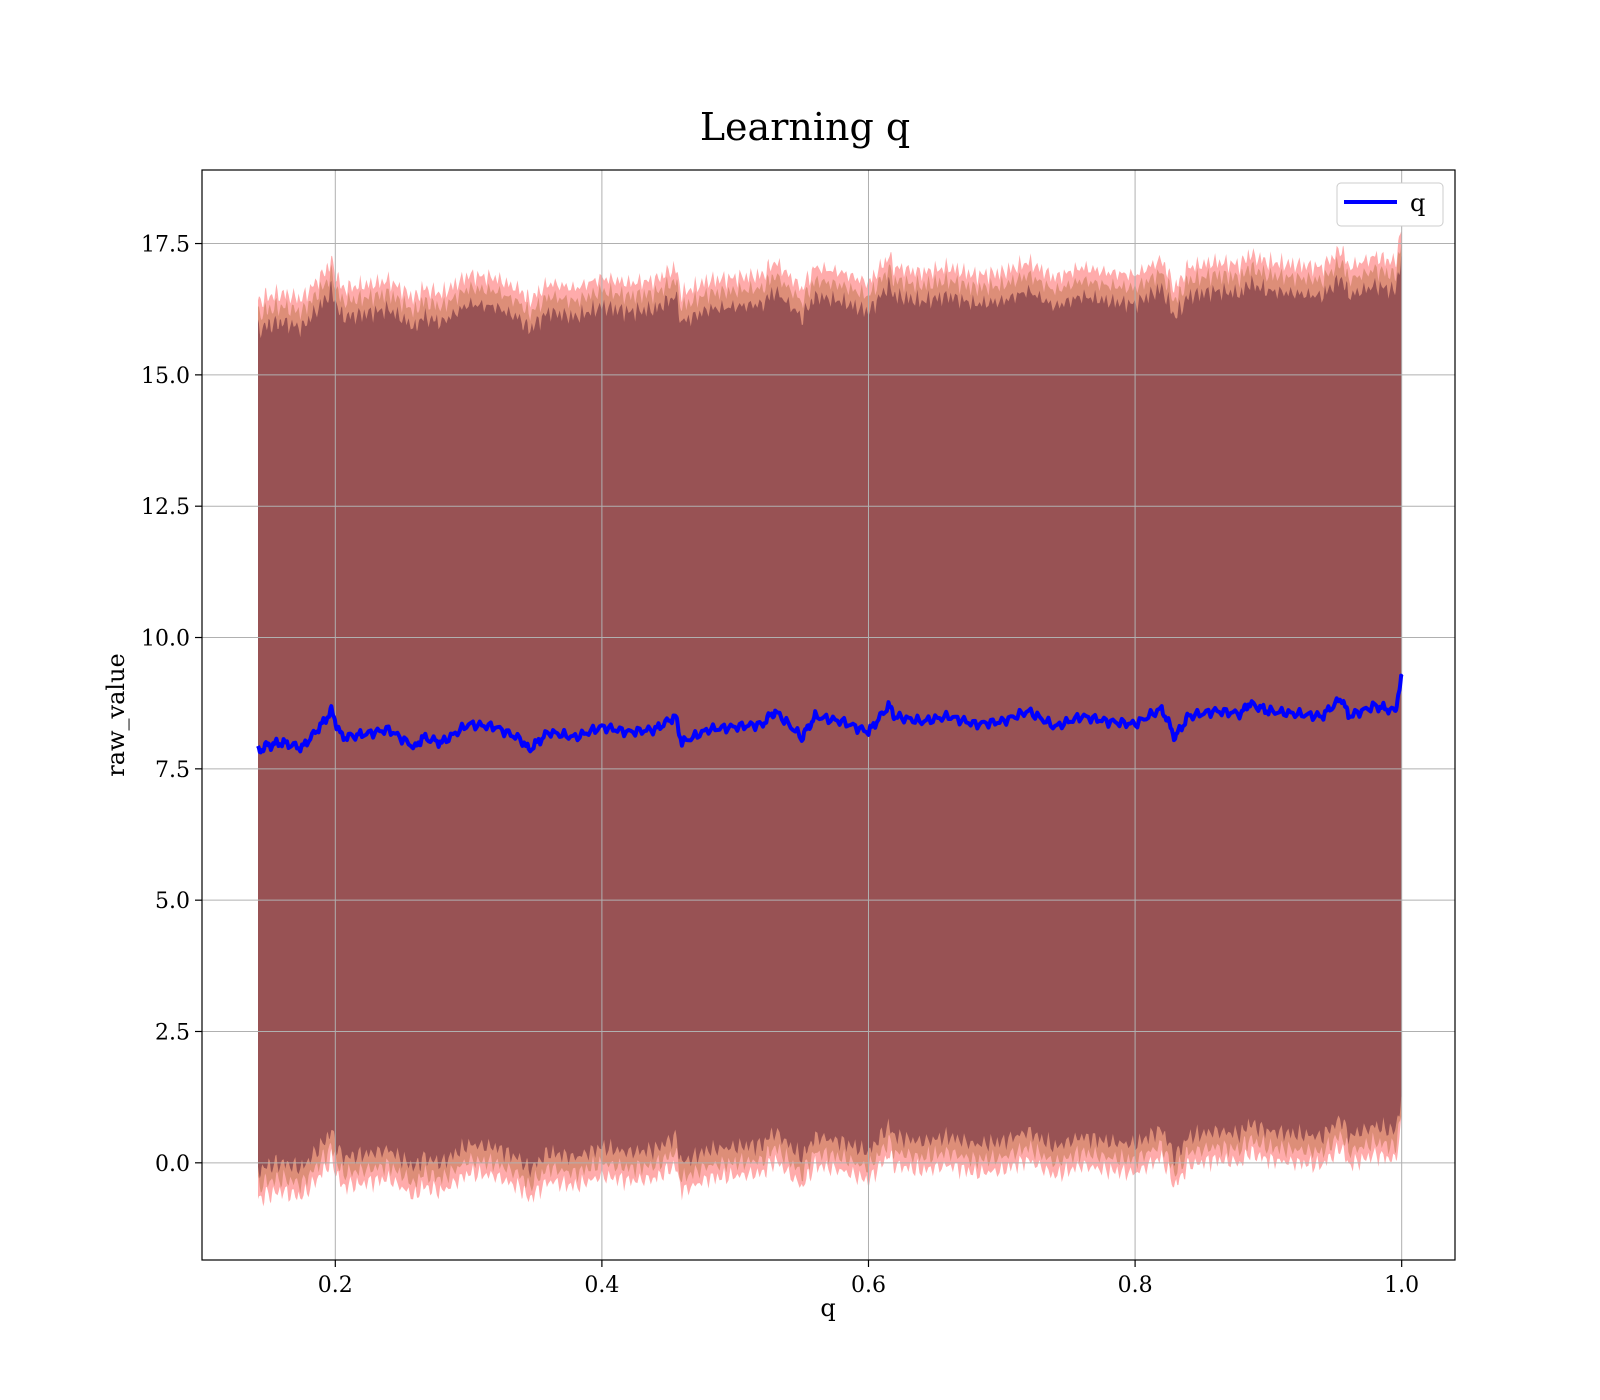  What do you see at coordinates (165, 376) in the screenshot?
I see `y-tick-label: 15.0` at bounding box center [165, 376].